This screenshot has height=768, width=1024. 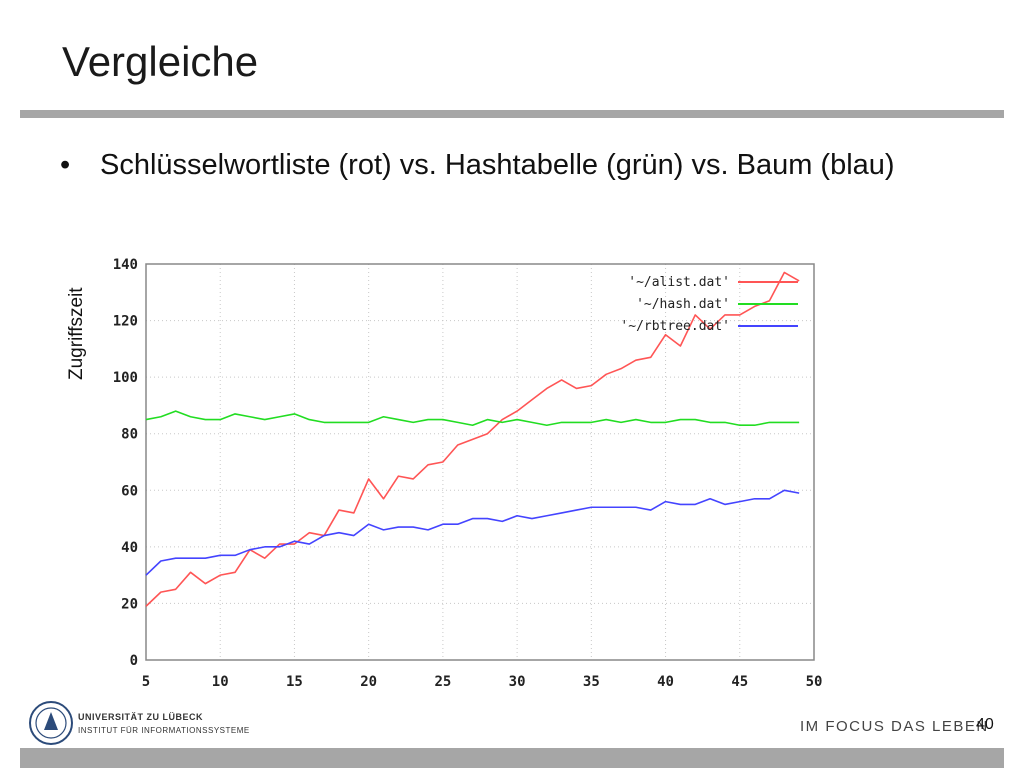 What do you see at coordinates (591, 682) in the screenshot?
I see `x-tick-label: 35` at bounding box center [591, 682].